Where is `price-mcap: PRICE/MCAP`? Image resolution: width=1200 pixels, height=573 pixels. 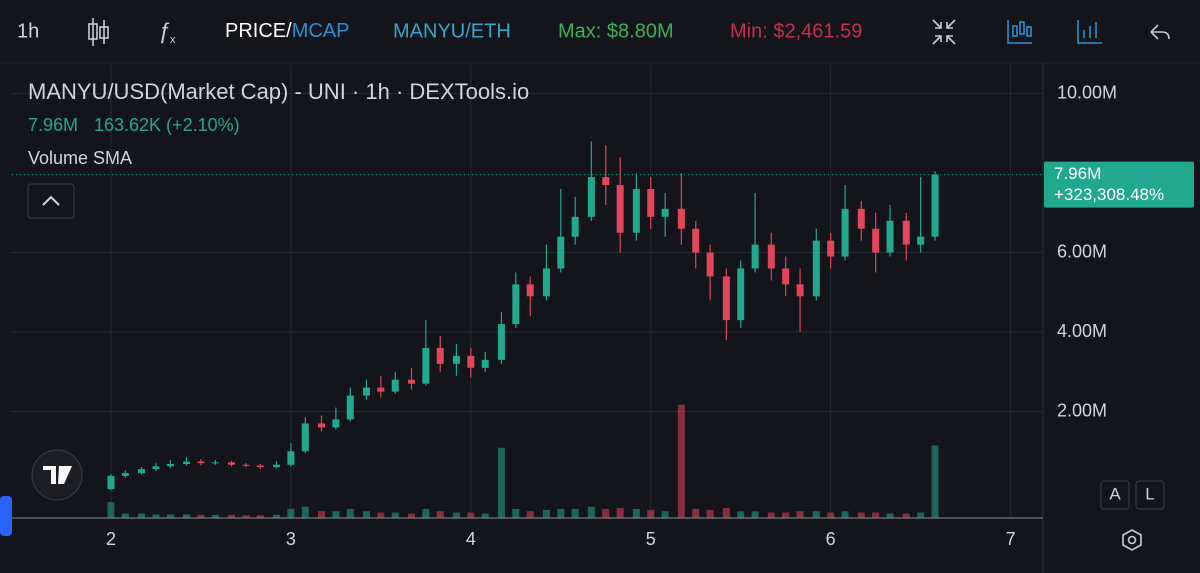 price-mcap: PRICE/MCAP is located at coordinates (287, 31).